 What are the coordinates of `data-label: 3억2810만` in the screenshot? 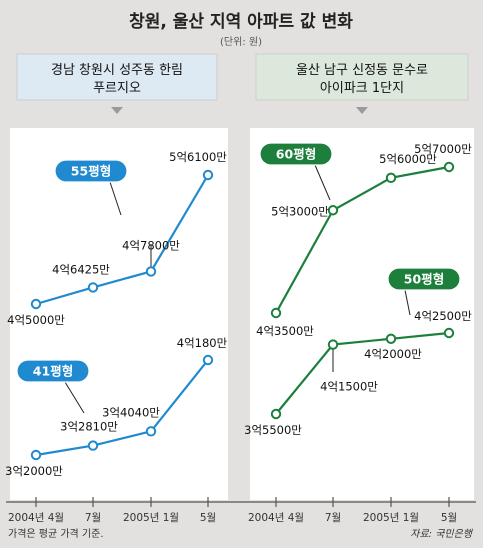 It's located at (89, 427).